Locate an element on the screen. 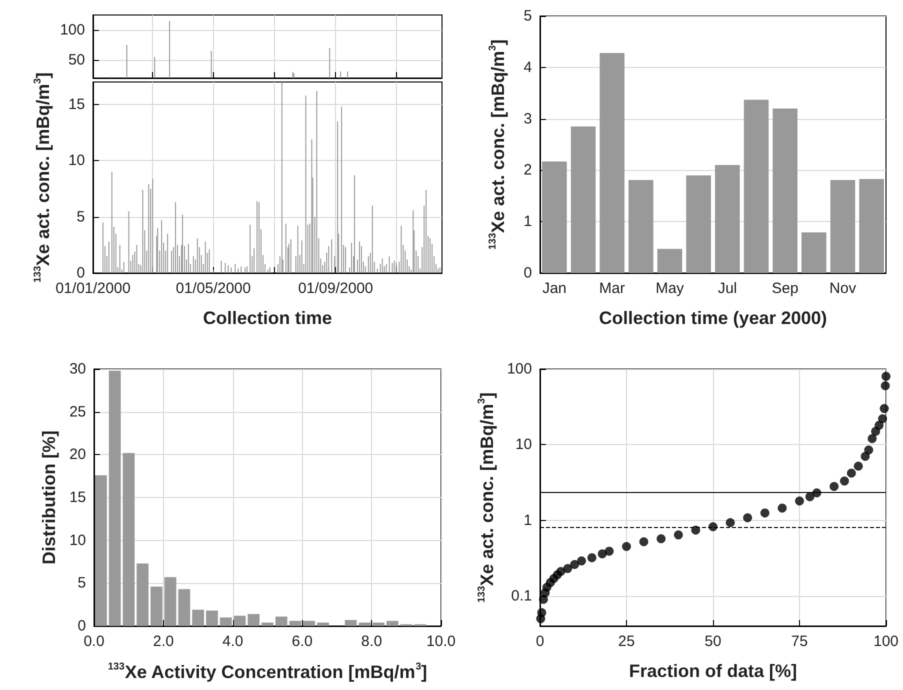  y-tick-label: 4 is located at coordinates (528, 67).